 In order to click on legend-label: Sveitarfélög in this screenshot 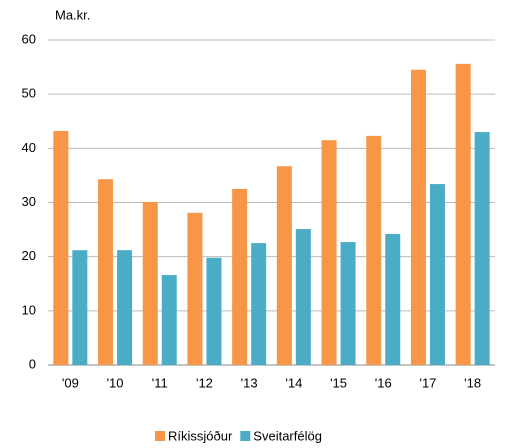, I will do `click(287, 435)`.